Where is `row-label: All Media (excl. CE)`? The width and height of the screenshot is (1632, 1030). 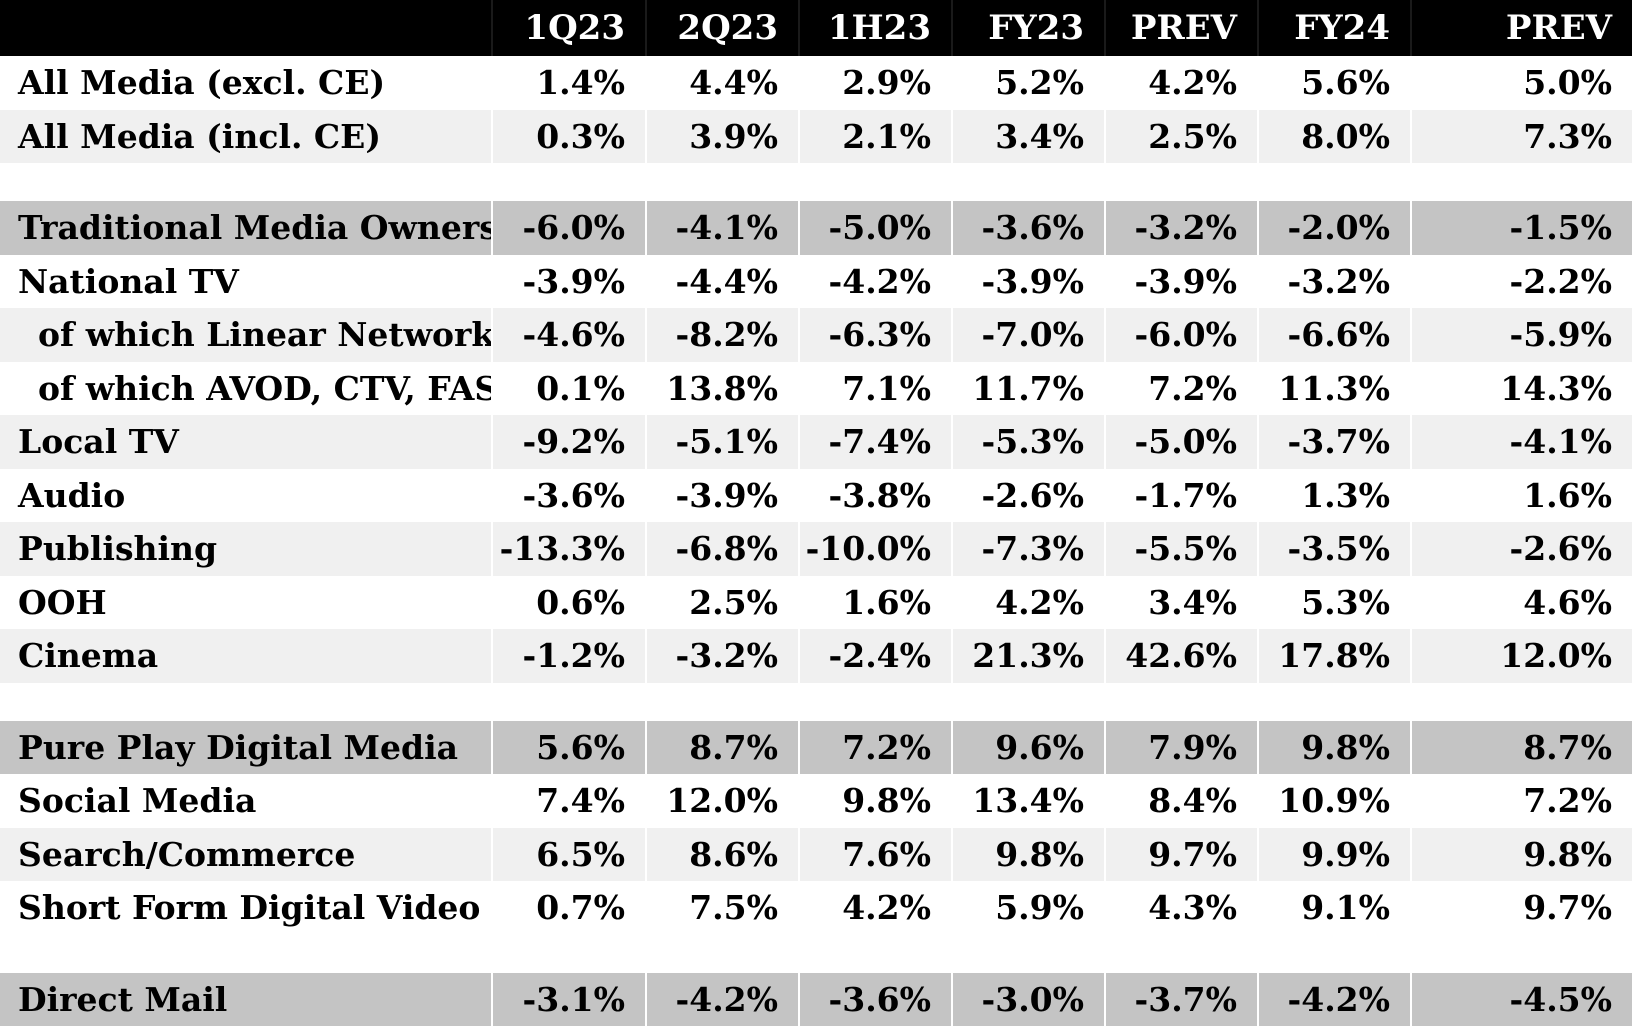 row-label: All Media (excl. CE) is located at coordinates (246, 83).